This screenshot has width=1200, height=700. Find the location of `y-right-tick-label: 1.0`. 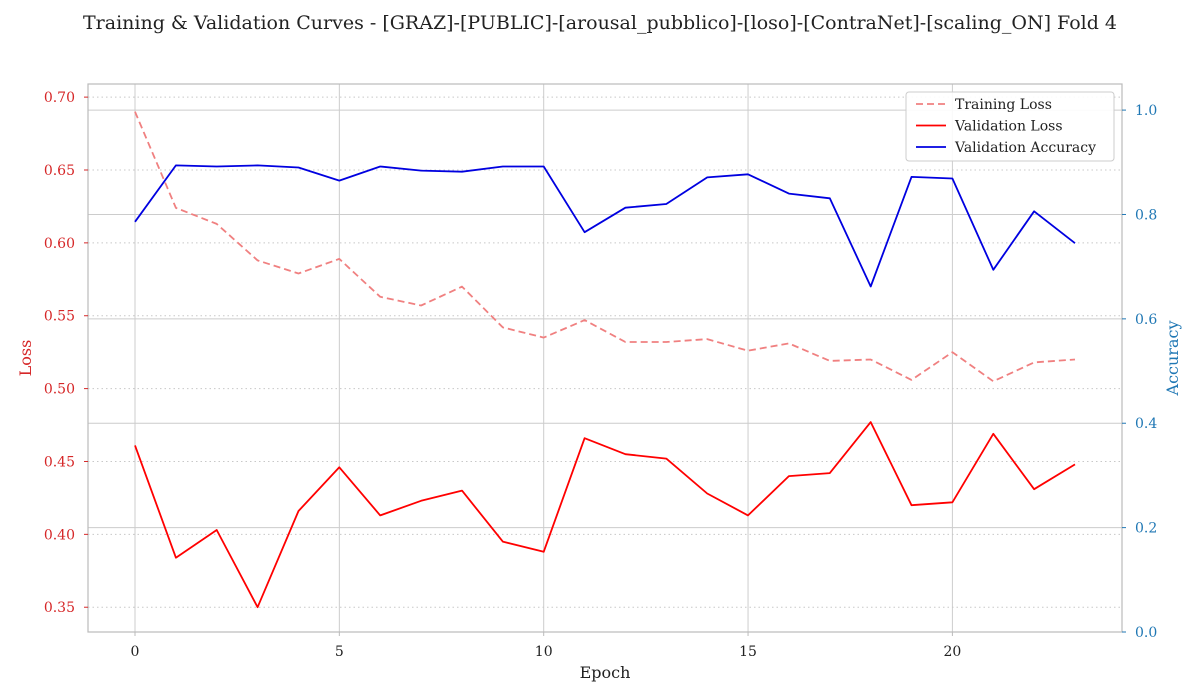

y-right-tick-label: 1.0 is located at coordinates (1146, 111).